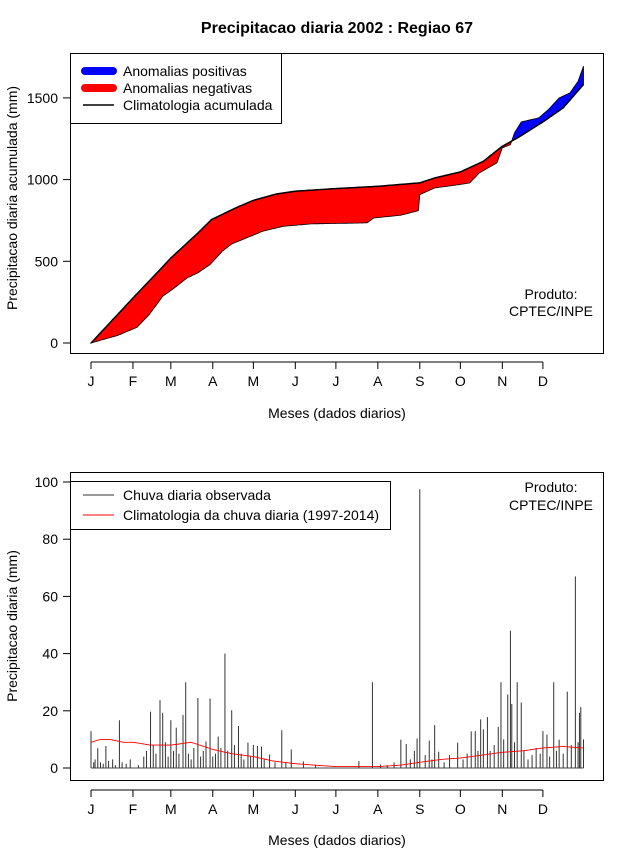 This screenshot has width=640, height=850. I want to click on legend-label-observed: Chuva diaria observada, so click(197, 495).